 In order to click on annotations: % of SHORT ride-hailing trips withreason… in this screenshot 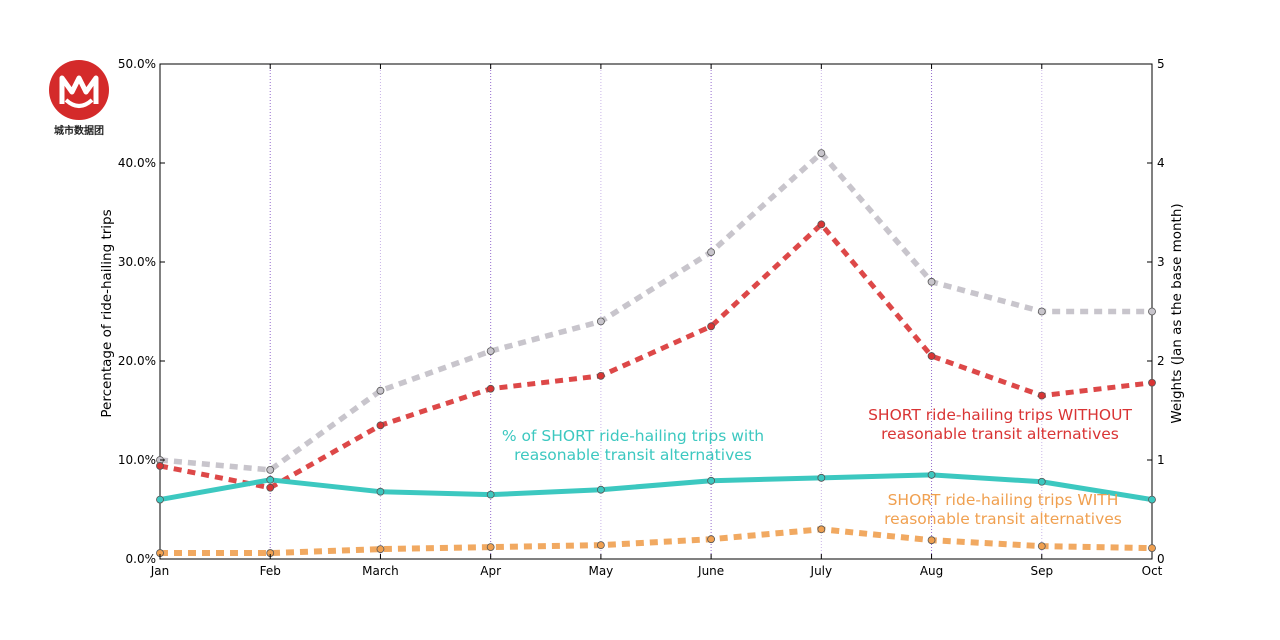, I will do `click(817, 467)`.